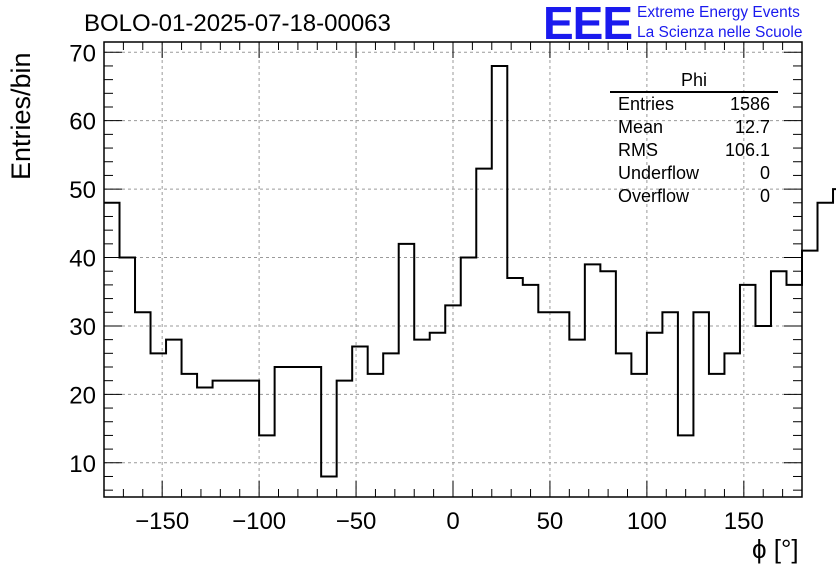 This screenshot has width=836, height=572. What do you see at coordinates (82, 259) in the screenshot?
I see `y-tick-label: 40` at bounding box center [82, 259].